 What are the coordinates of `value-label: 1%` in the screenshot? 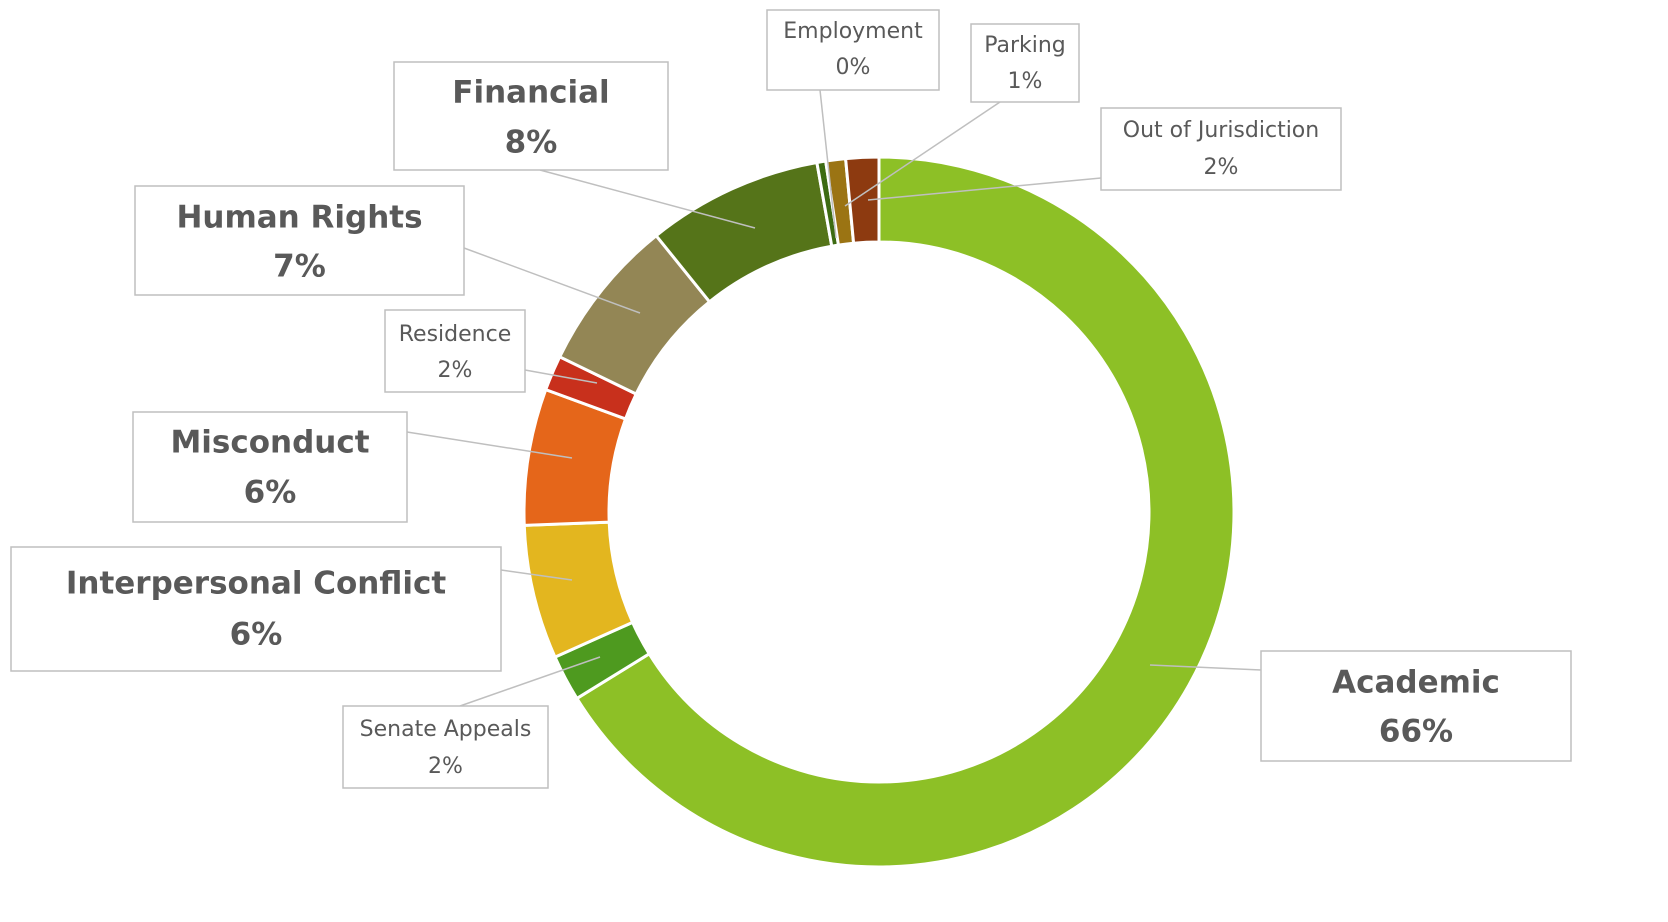 It's located at (1025, 81).